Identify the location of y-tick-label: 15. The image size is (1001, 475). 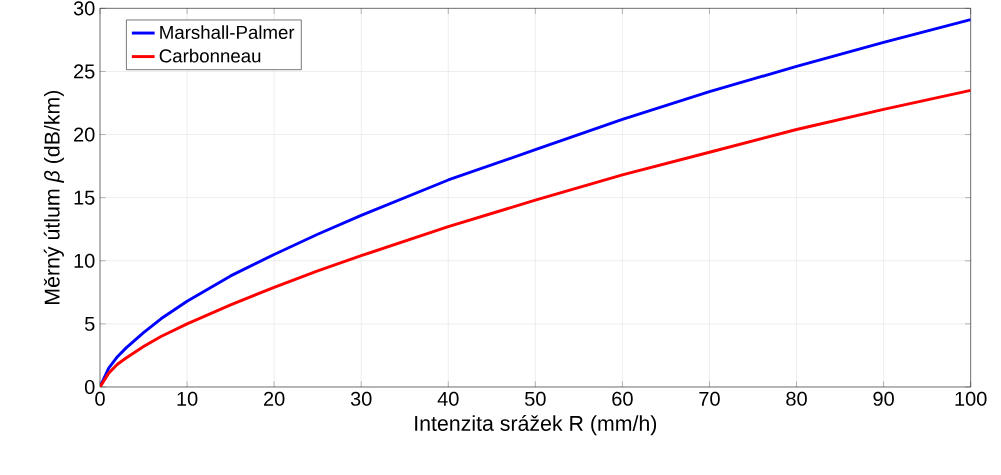
(84, 197).